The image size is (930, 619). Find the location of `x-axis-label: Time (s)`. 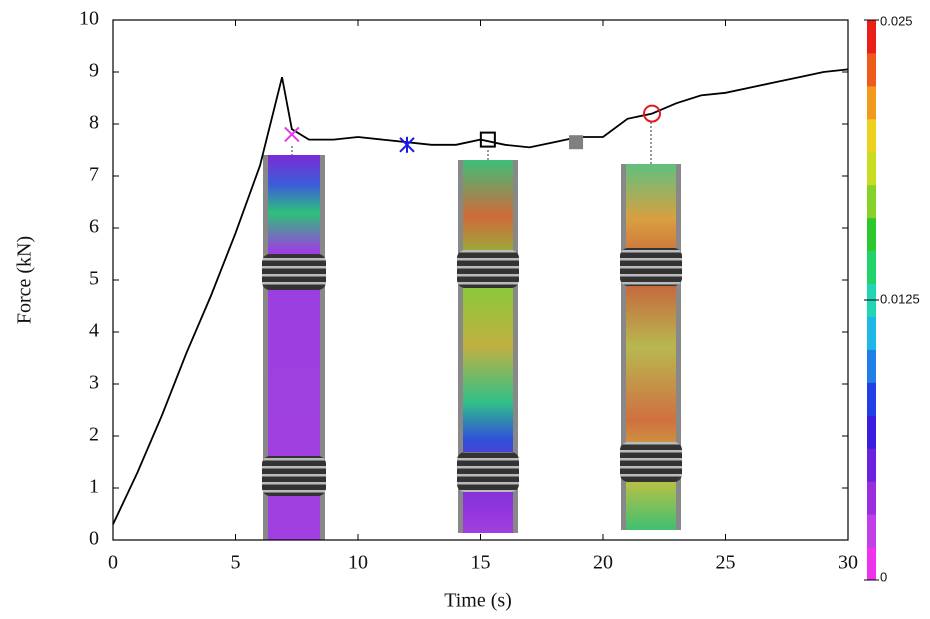

x-axis-label: Time (s) is located at coordinates (478, 601).